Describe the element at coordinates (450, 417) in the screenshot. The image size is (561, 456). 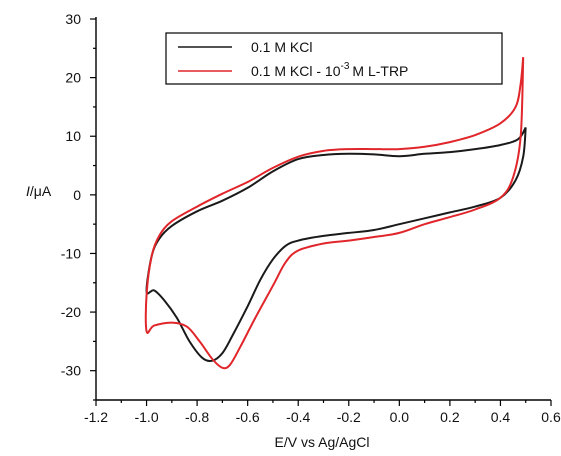
I see `x-tick-label: 0.2` at that location.